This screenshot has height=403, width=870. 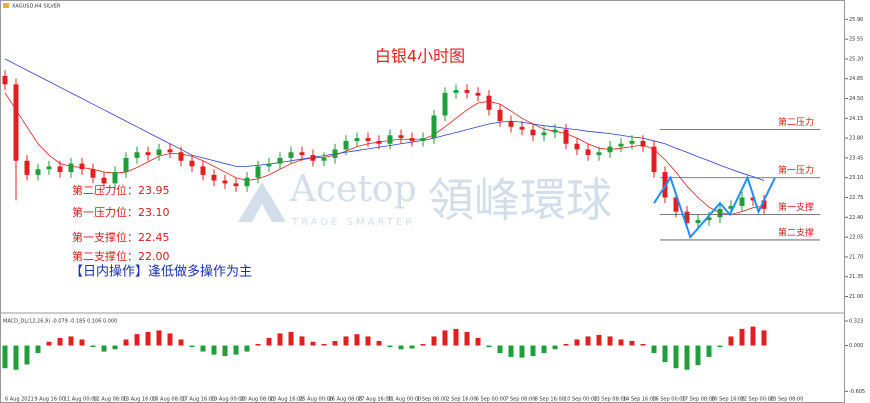 I want to click on y-tick-label: 21.70, so click(x=856, y=257).